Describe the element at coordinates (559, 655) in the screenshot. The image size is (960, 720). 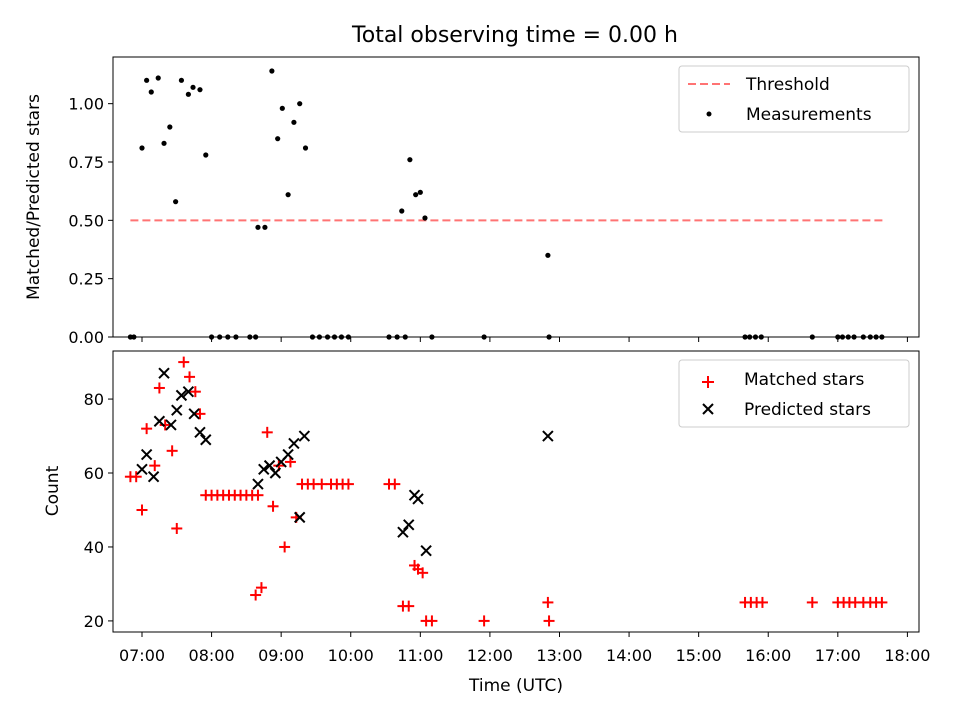
I see `x-tick-label: 13:00` at that location.